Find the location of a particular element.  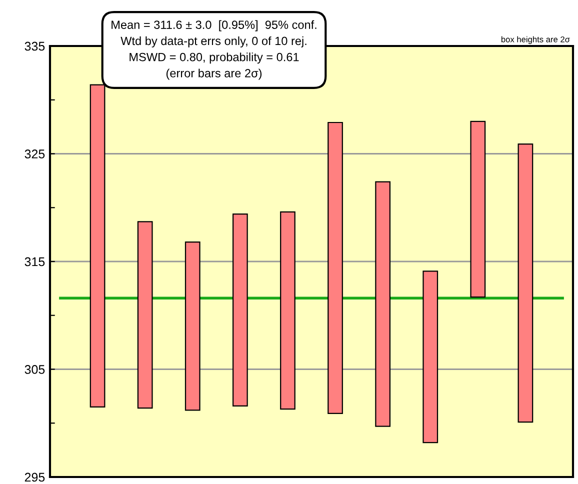

text: box heights are 2σ is located at coordinates (535, 40).